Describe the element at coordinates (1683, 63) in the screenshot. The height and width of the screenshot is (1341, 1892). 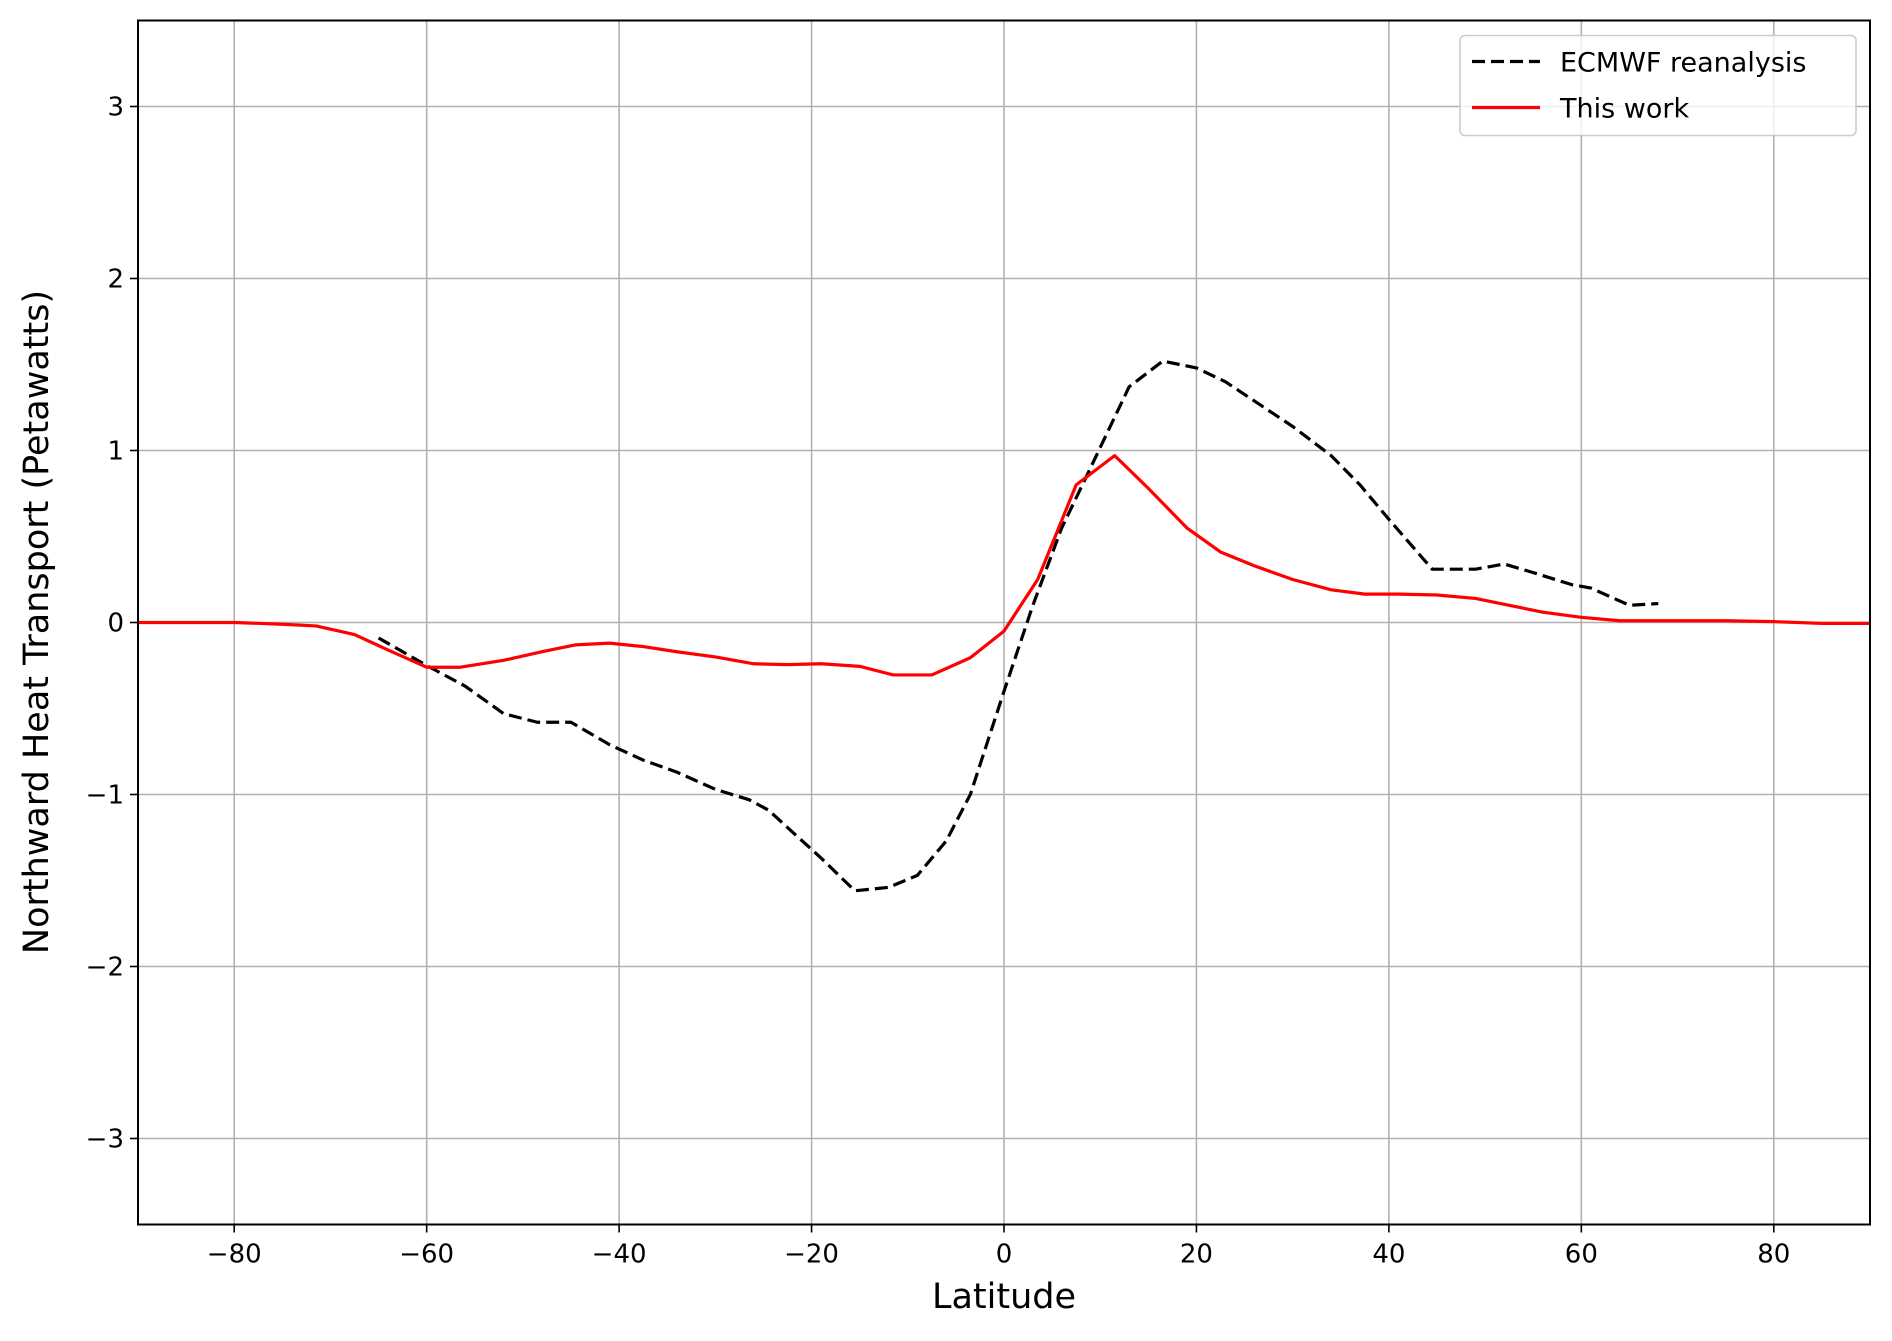
I see `legend-label: ECMWF reanalysis` at that location.